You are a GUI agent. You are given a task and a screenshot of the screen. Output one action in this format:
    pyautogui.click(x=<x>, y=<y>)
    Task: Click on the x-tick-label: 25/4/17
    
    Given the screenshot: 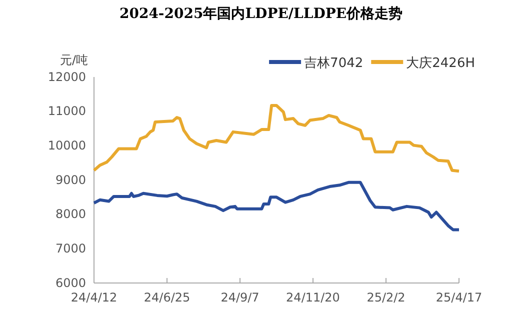 What is the action you would take?
    pyautogui.click(x=459, y=297)
    